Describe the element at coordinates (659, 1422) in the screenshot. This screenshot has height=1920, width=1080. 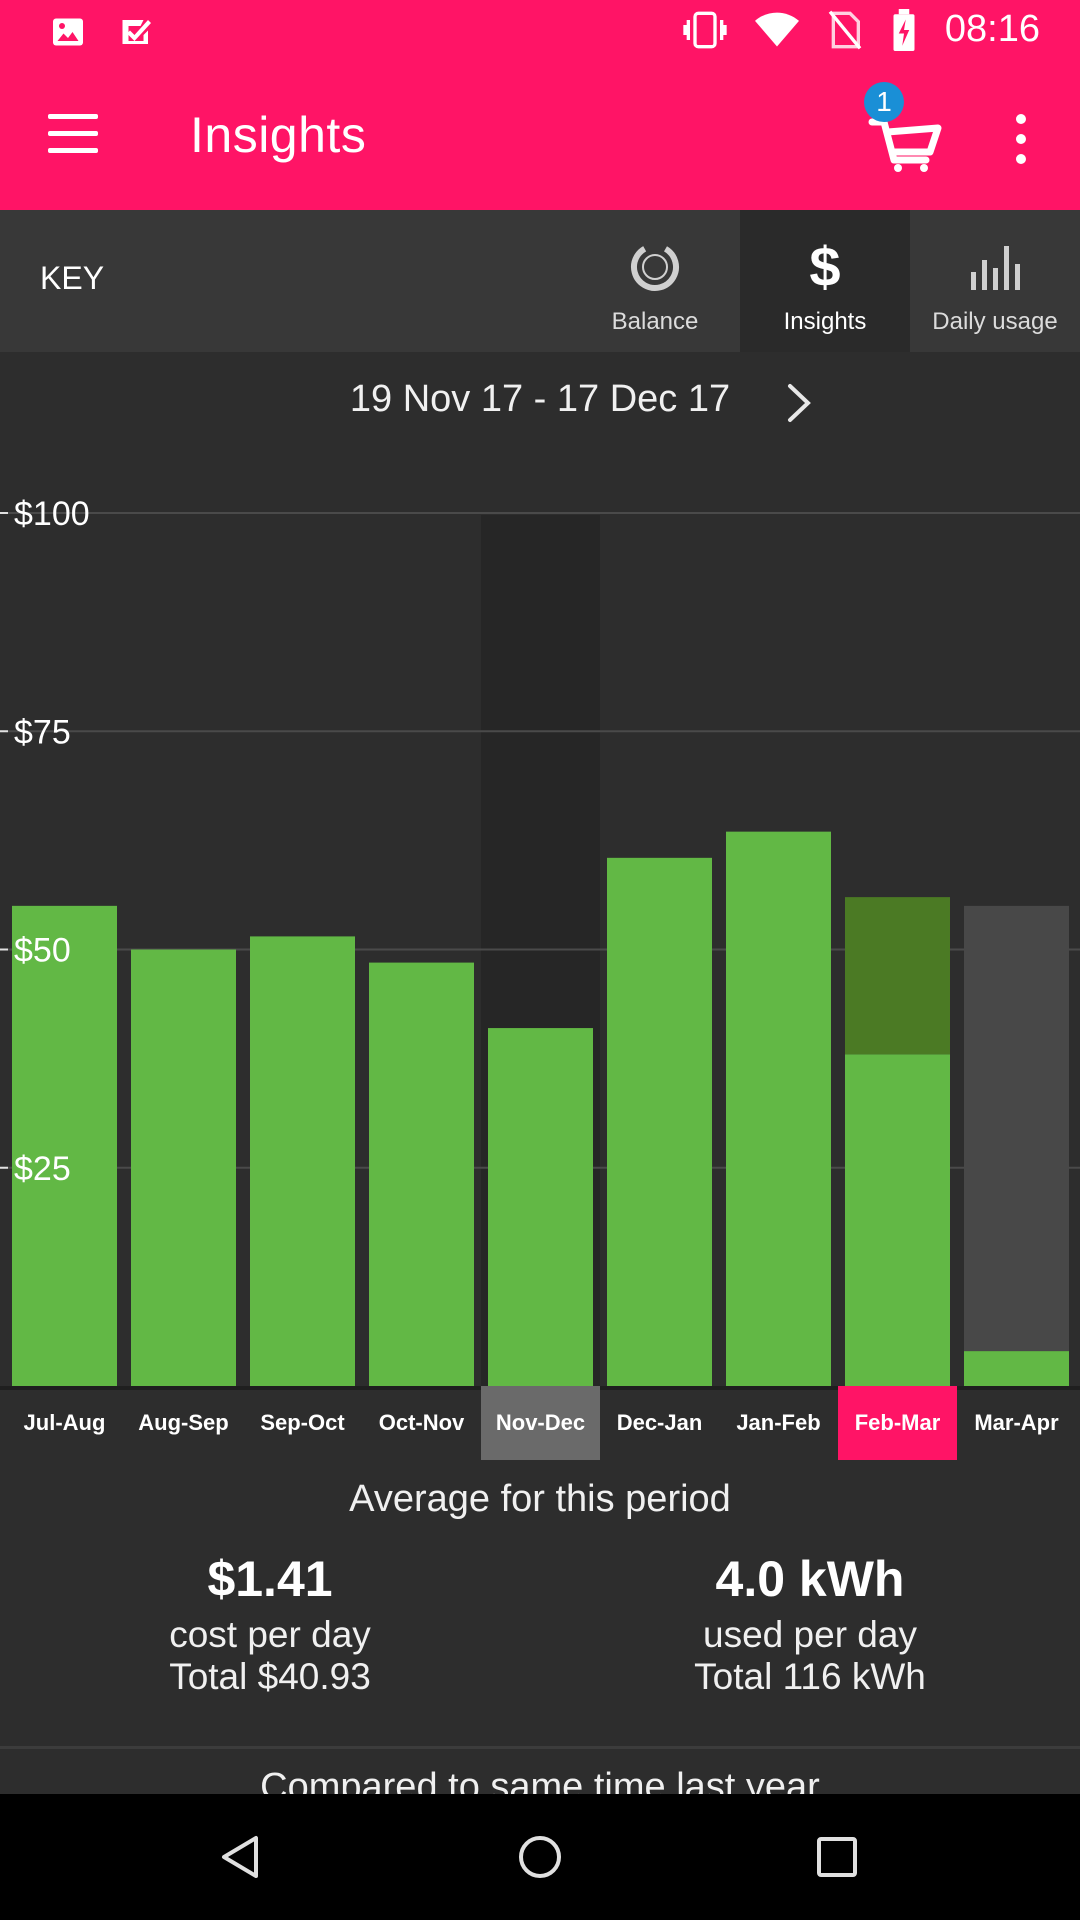
I see `x-axis-label: Dec-Jan` at that location.